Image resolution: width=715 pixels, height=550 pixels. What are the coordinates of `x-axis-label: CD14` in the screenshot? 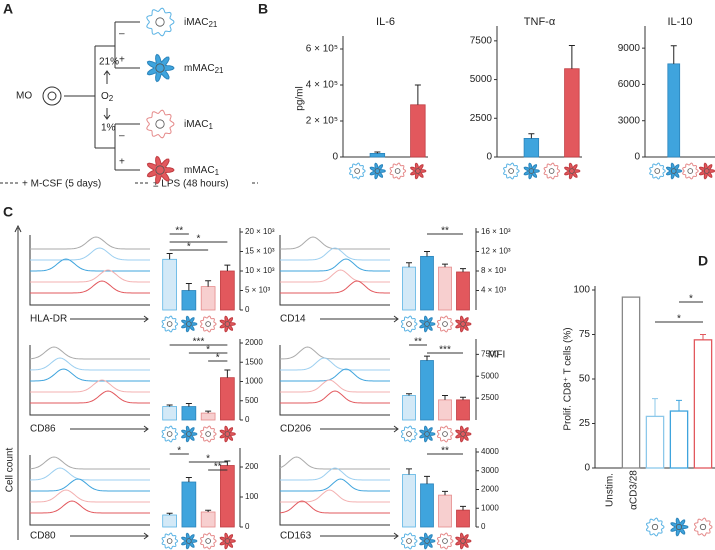 It's located at (293, 319).